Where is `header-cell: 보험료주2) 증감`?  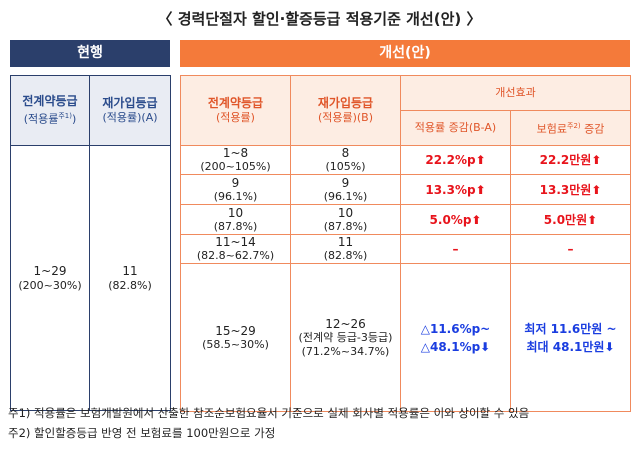
header-cell: 보험료주2) 증감 is located at coordinates (570, 128).